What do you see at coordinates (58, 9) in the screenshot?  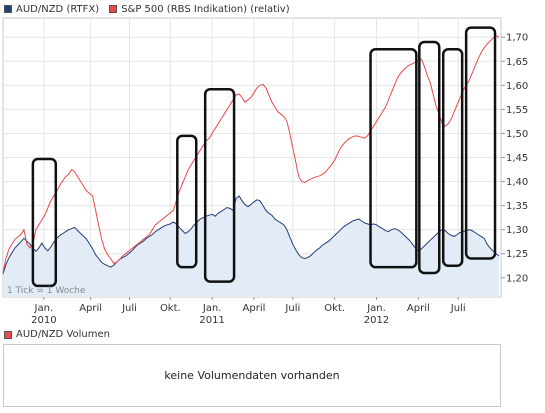 I see `legend-label-aud-nzd: AUD/NZD (RTFX)` at bounding box center [58, 9].